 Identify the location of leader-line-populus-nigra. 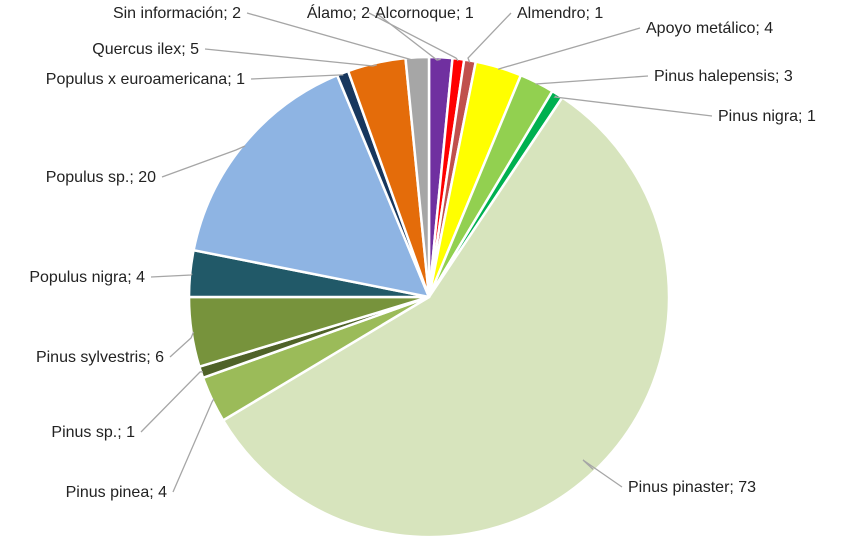
(171, 275).